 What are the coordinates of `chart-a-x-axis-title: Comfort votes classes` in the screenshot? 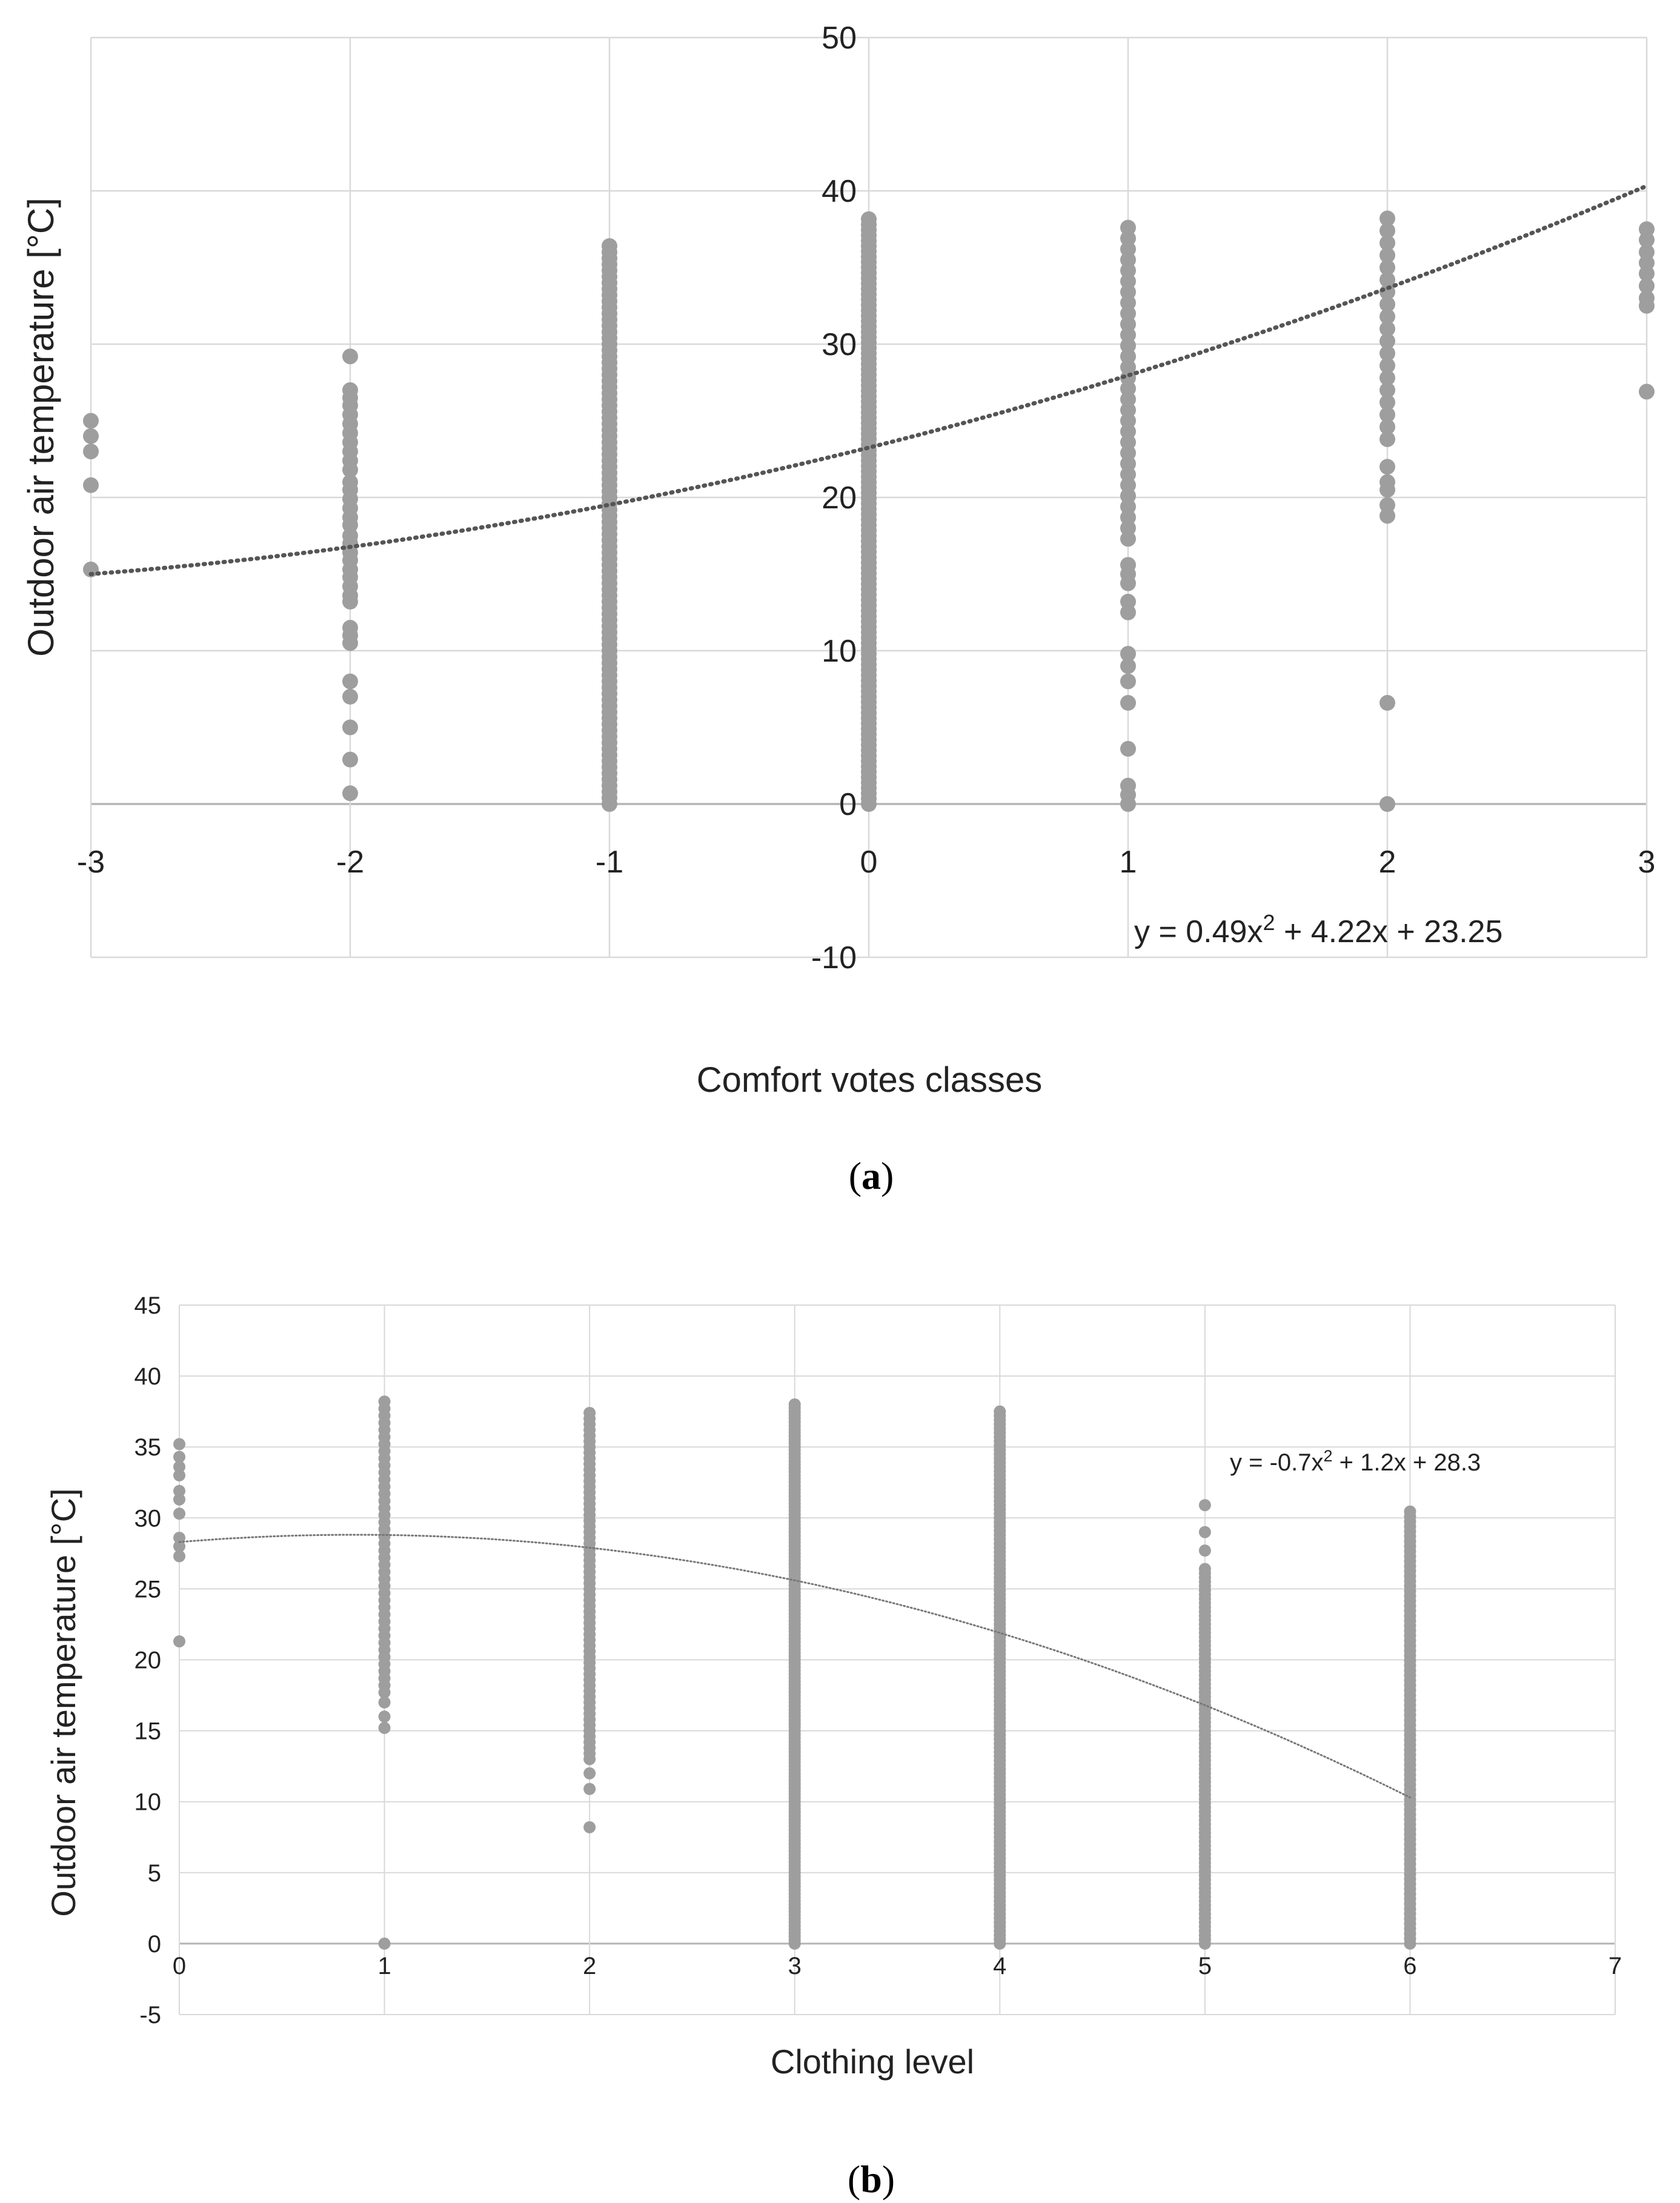 It's located at (870, 1080).